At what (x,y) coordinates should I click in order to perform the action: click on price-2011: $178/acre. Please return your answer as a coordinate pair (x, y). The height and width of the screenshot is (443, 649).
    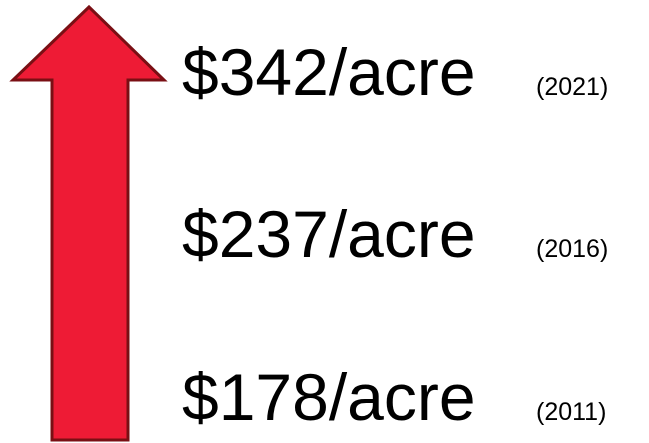
    Looking at the image, I should click on (329, 397).